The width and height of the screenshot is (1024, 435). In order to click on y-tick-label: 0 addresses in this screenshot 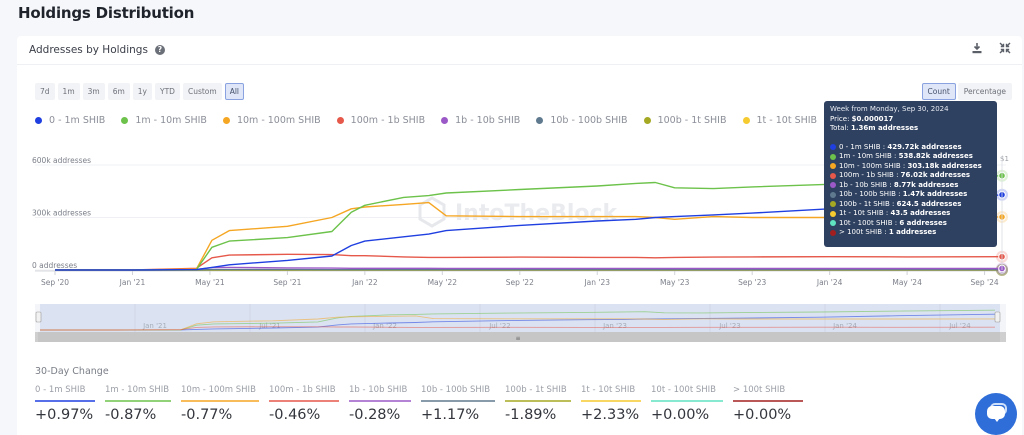, I will do `click(54, 265)`.